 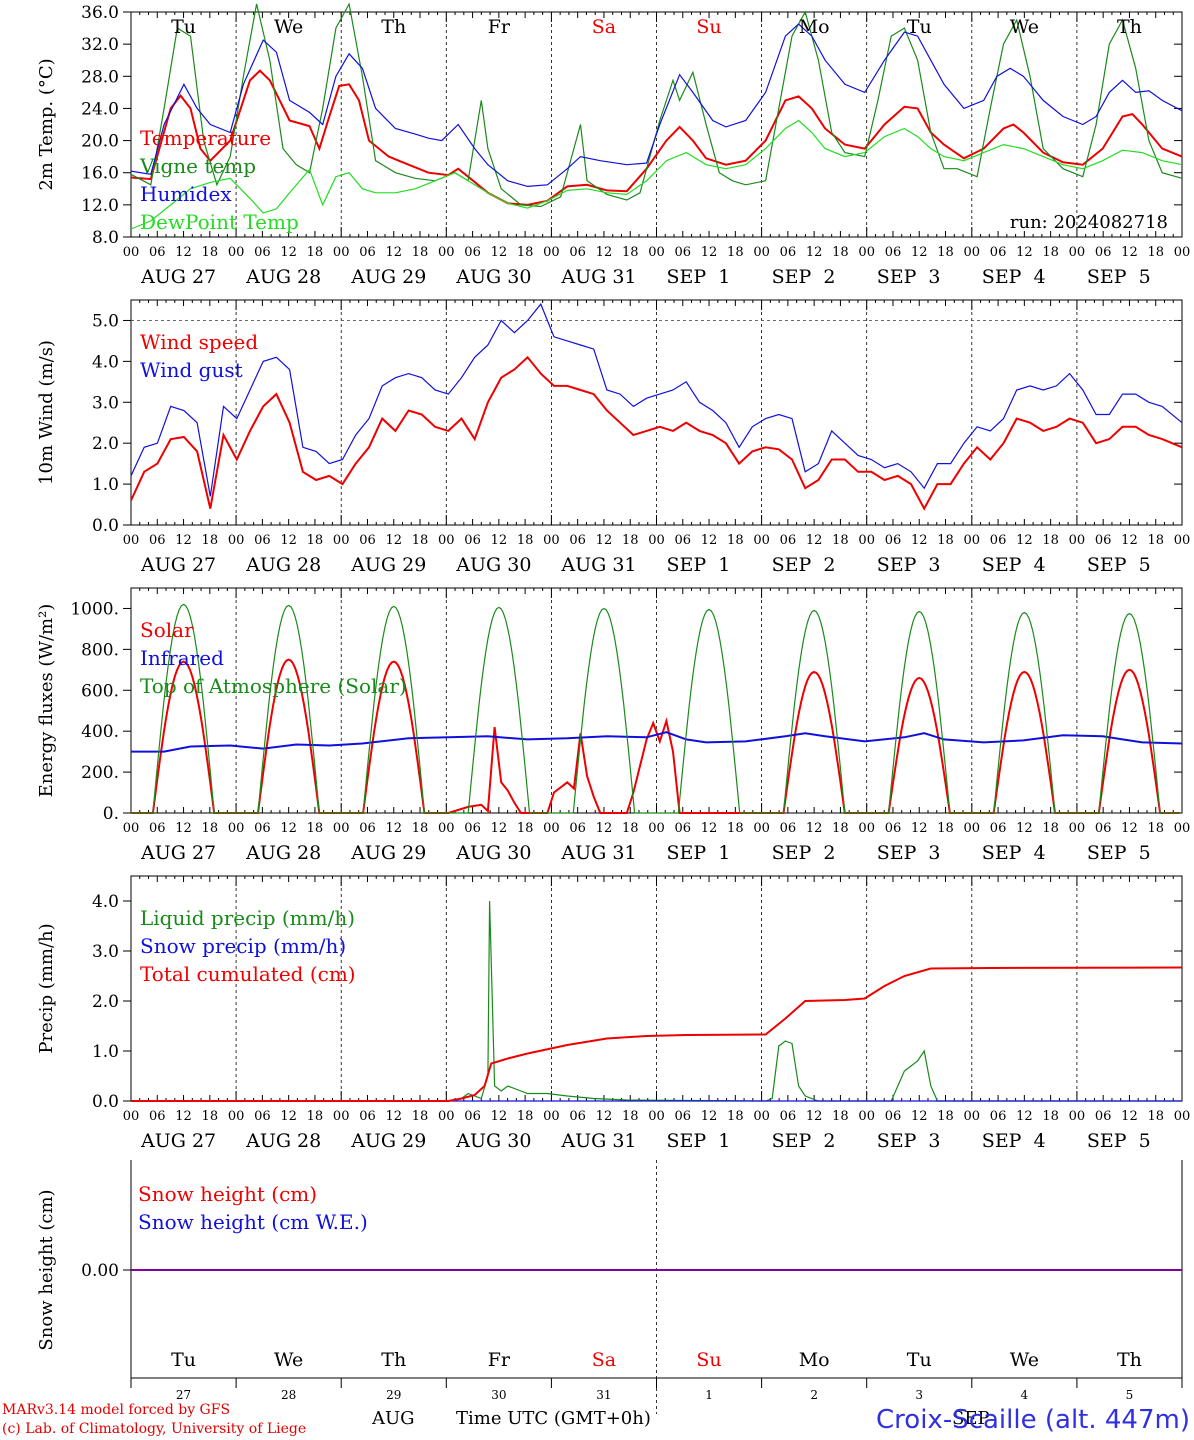 What do you see at coordinates (46, 124) in the screenshot?
I see `y-axis-label: 2m Temp. (°C)` at bounding box center [46, 124].